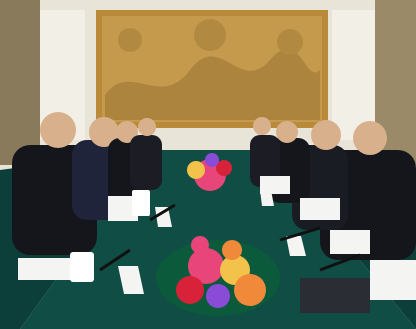 Image resolution: width=416 pixels, height=329 pixels. I want to click on name-cards, so click(212, 242).